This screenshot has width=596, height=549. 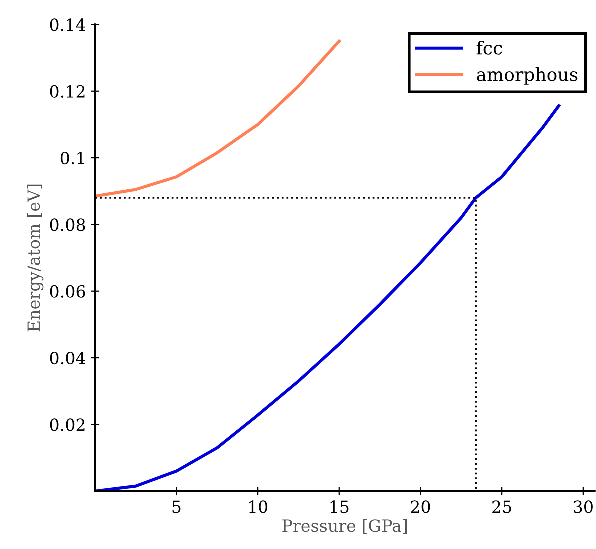 I want to click on y-axis-title: Energy/atom [eV], so click(x=35, y=258).